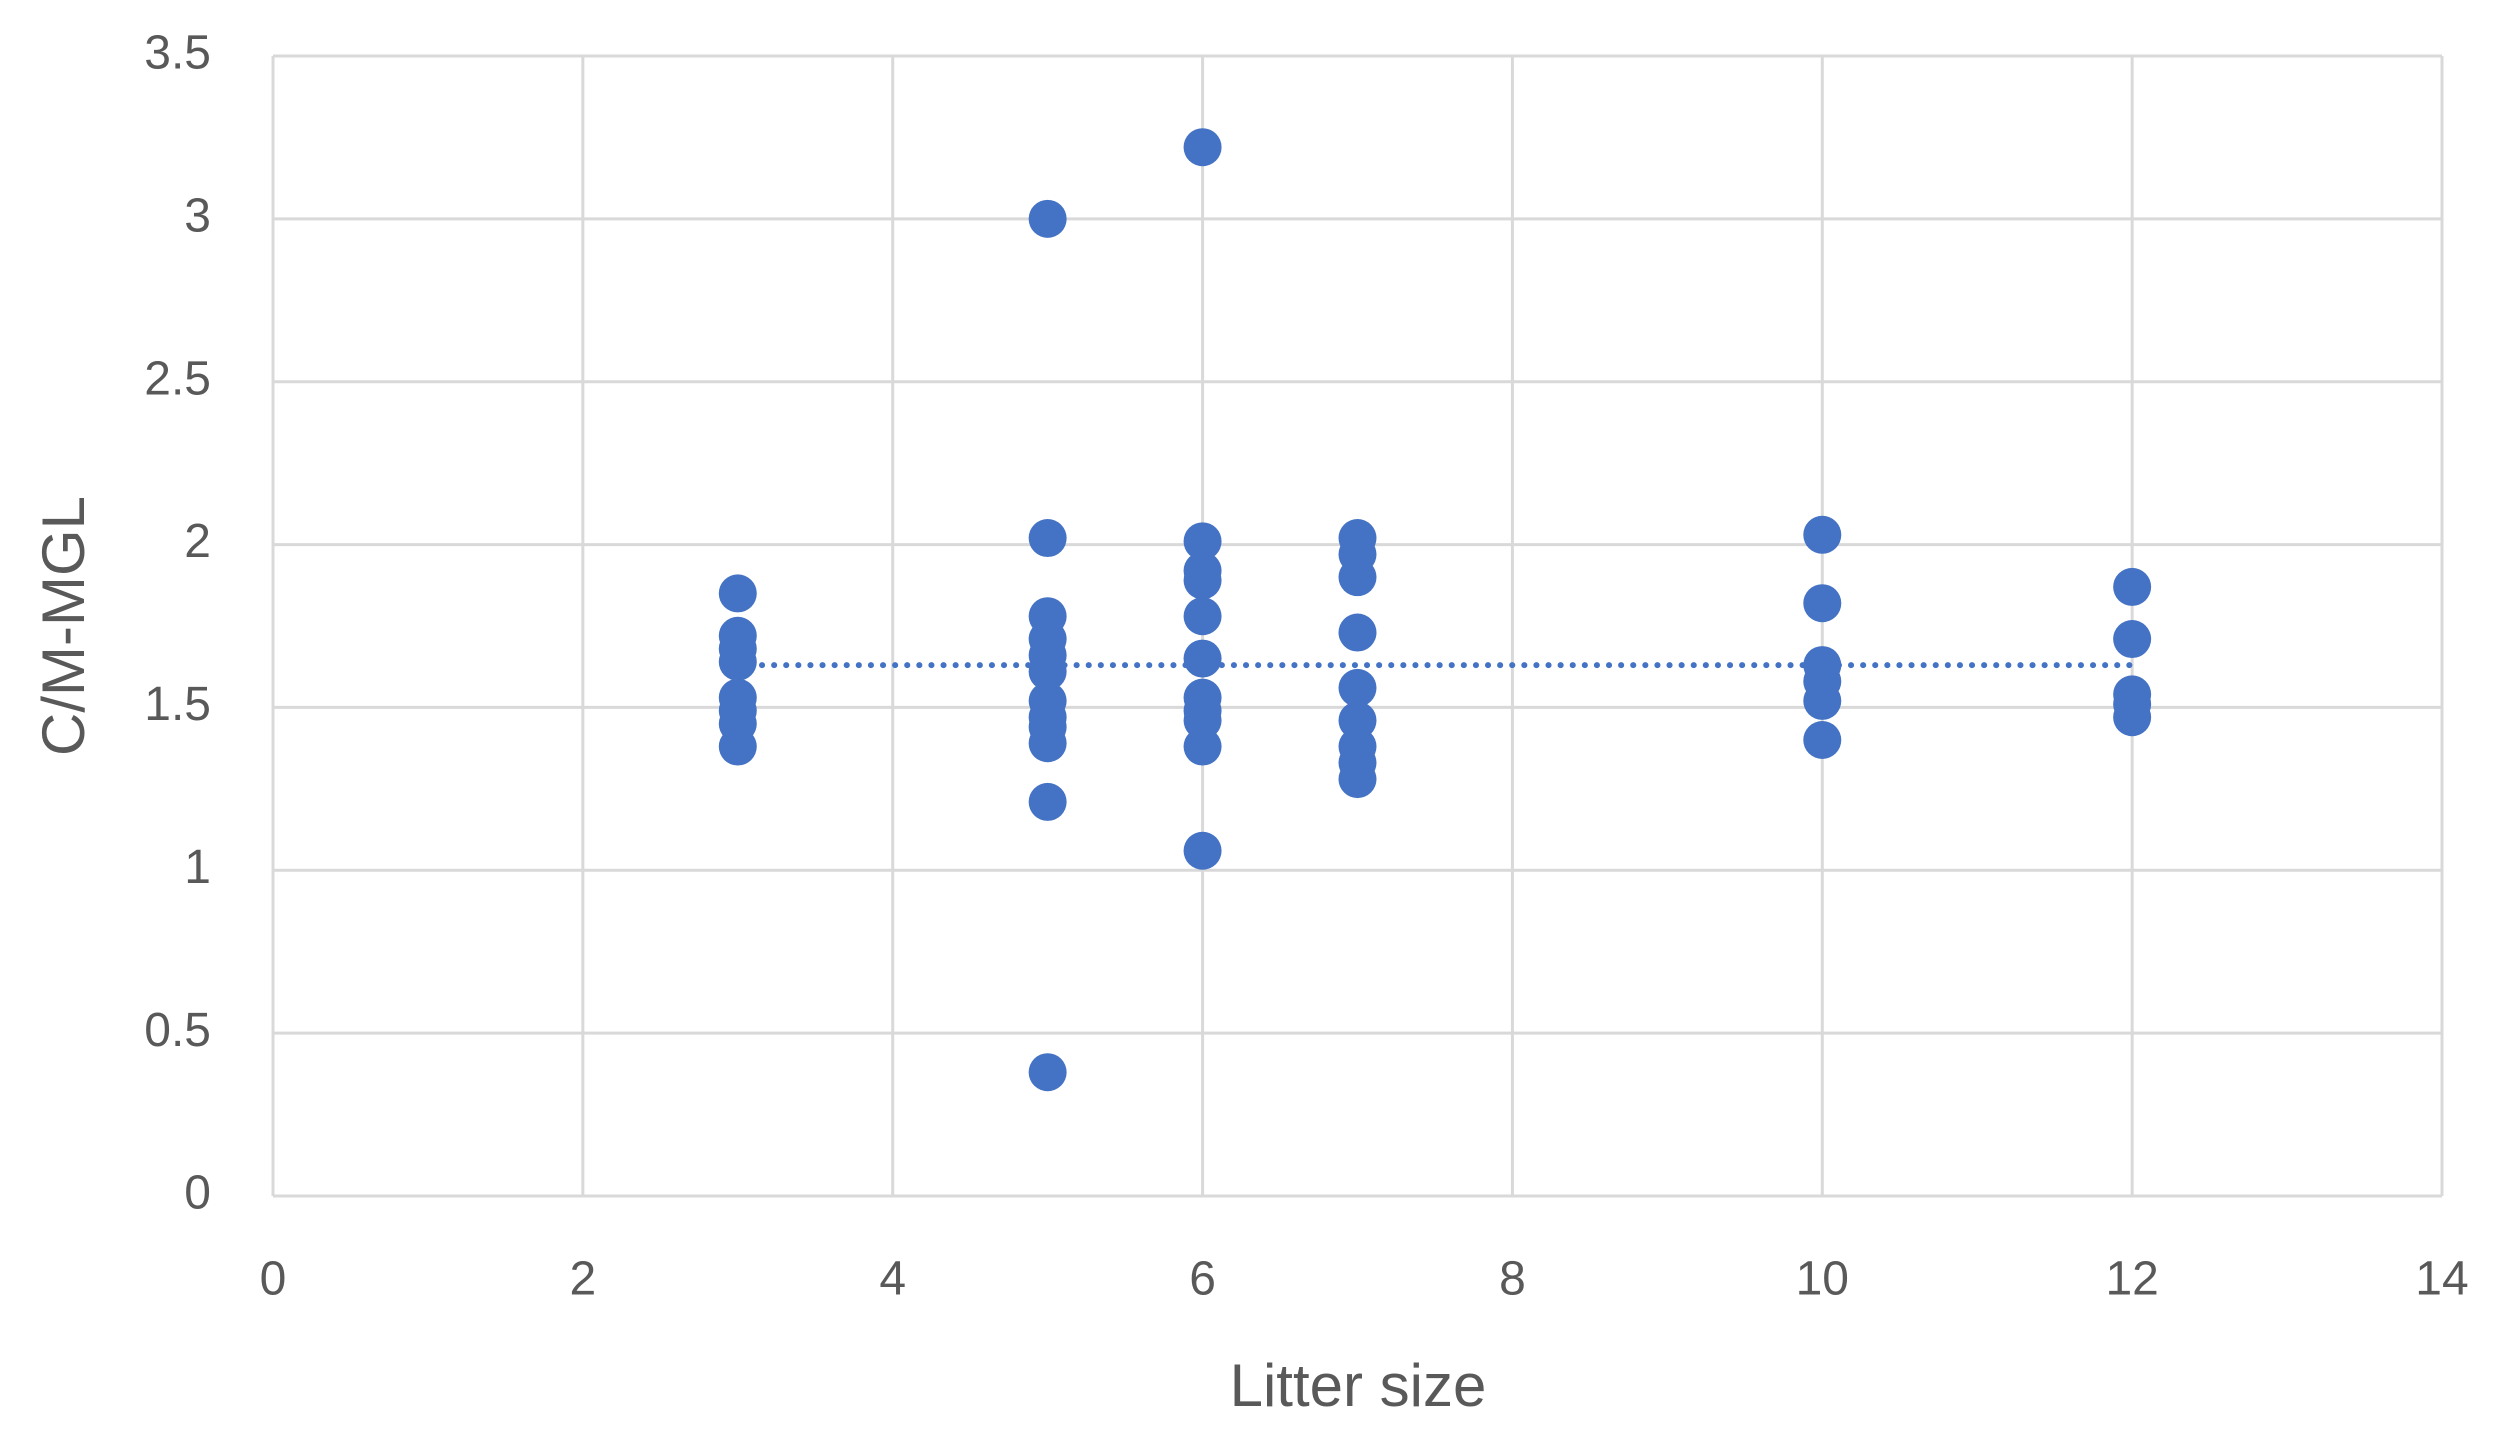  Describe the element at coordinates (583, 1279) in the screenshot. I see `x-tick-label: 2` at that location.